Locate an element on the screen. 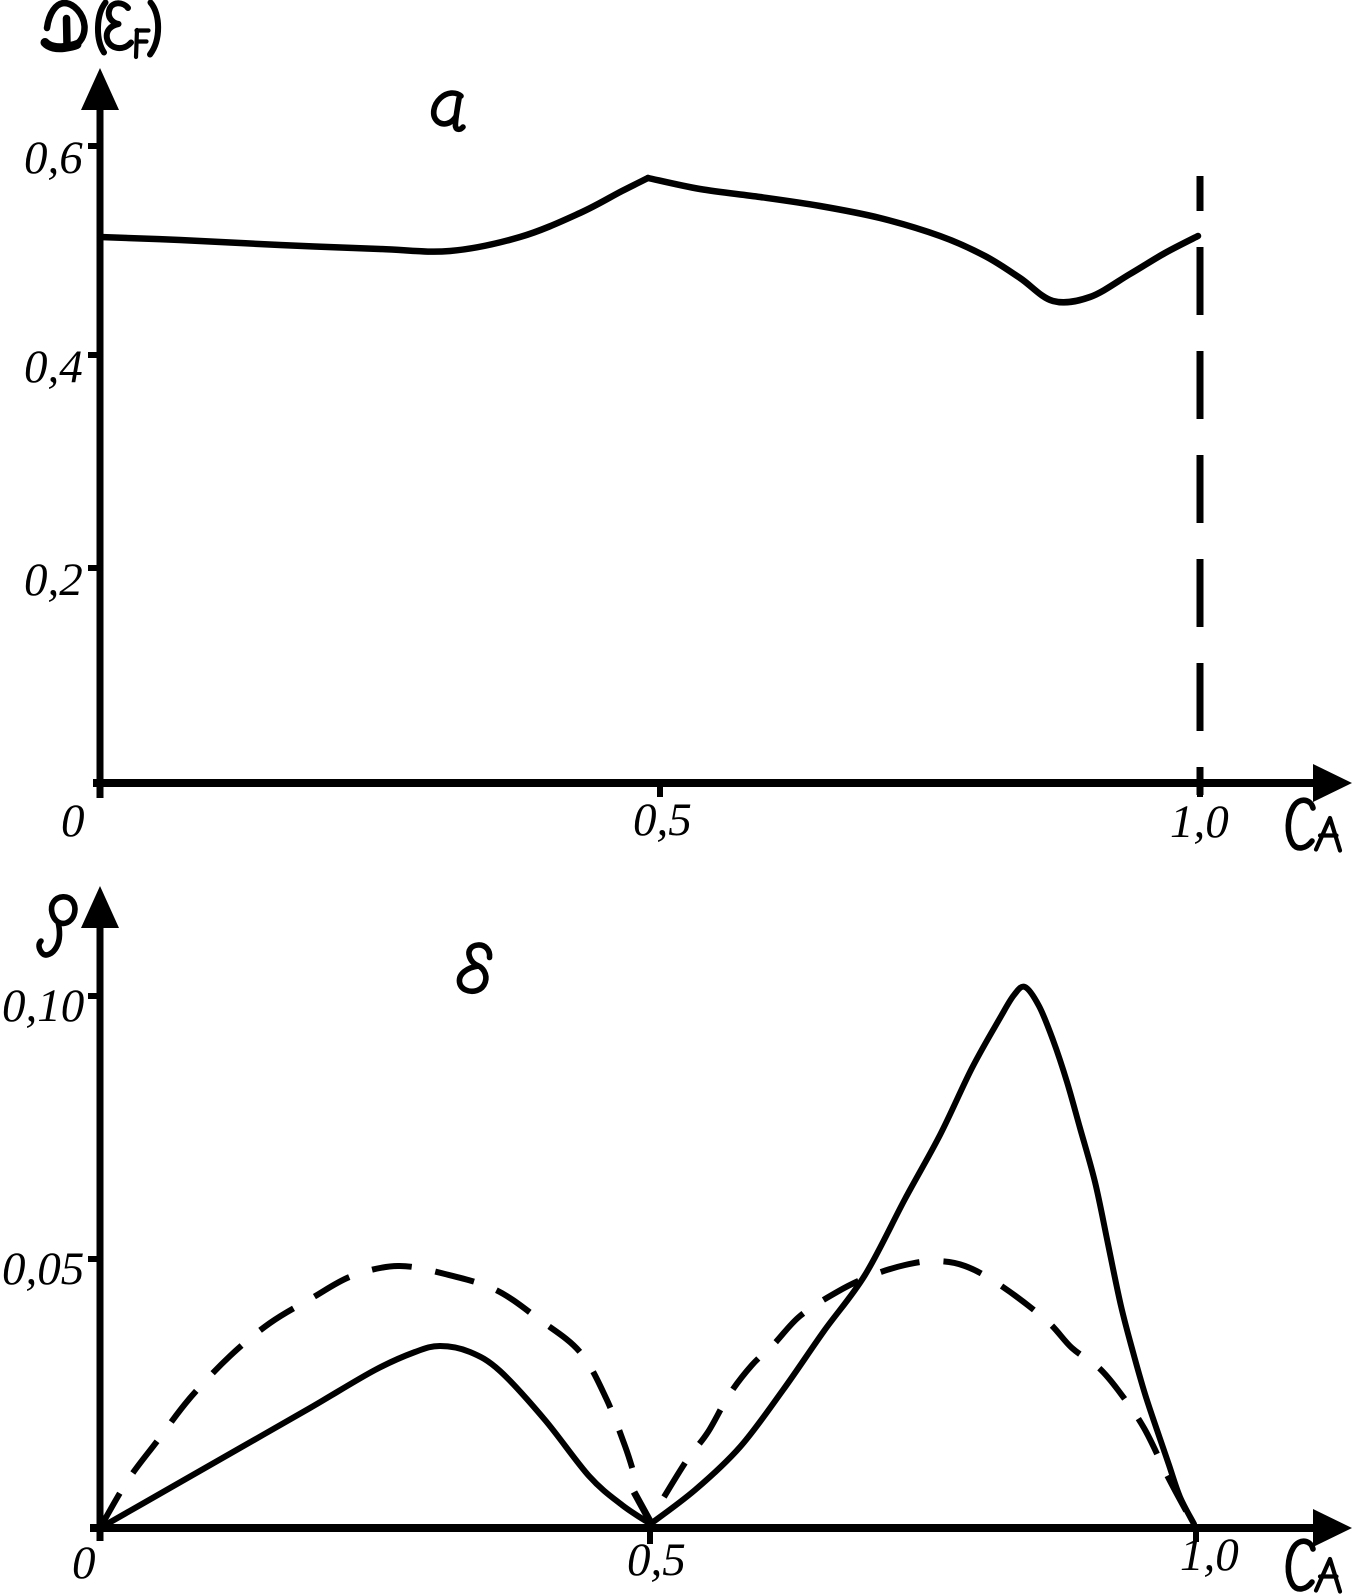 The image size is (1356, 1596). svg-text: 0,6 is located at coordinates (53, 158).